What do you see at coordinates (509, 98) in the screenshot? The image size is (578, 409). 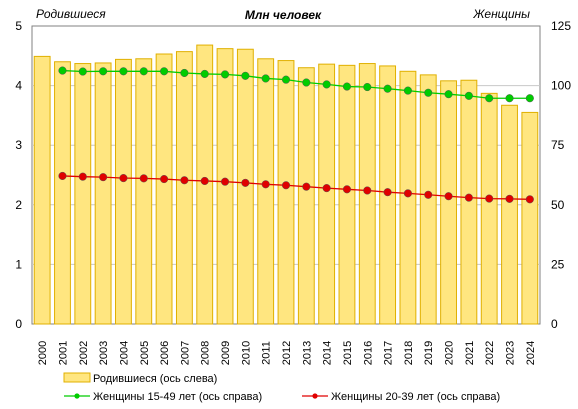 I see `point-series0-2023` at bounding box center [509, 98].